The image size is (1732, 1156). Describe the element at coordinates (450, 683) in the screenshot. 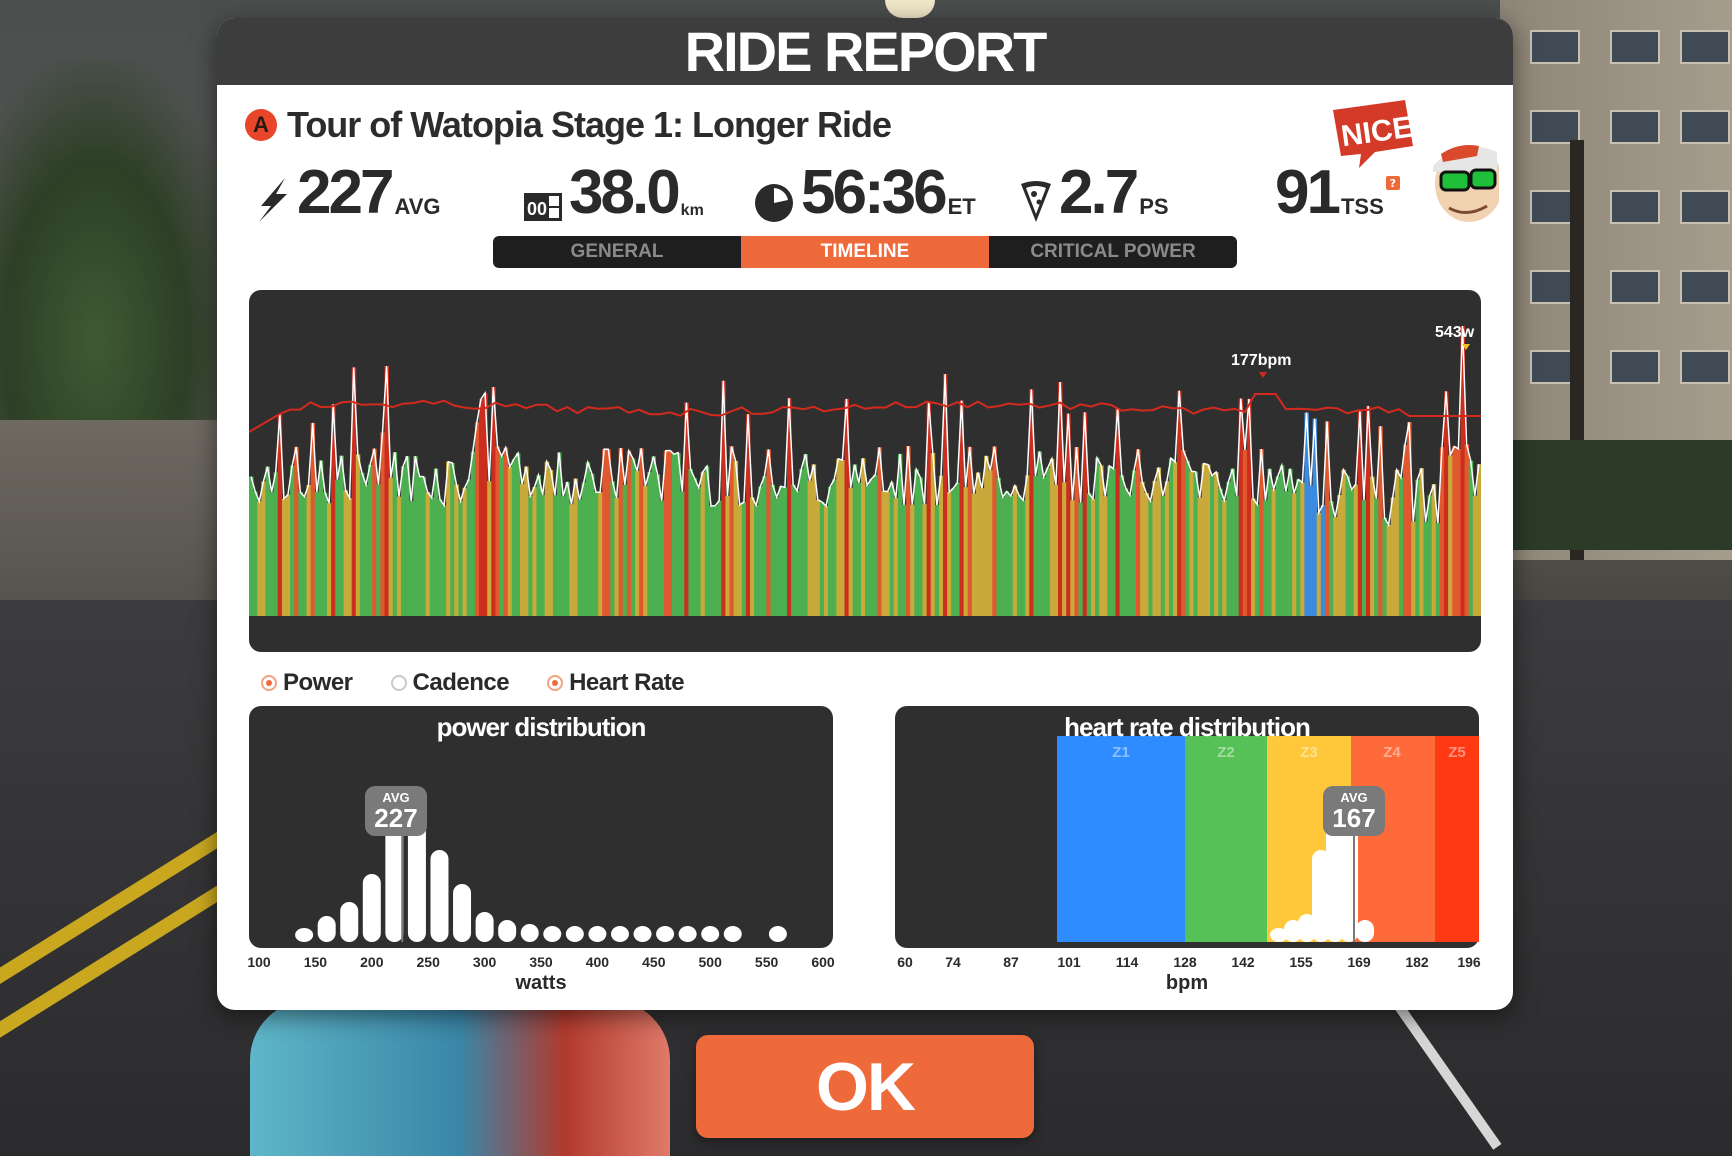

I see `toggle-cadence: Cadence` at that location.